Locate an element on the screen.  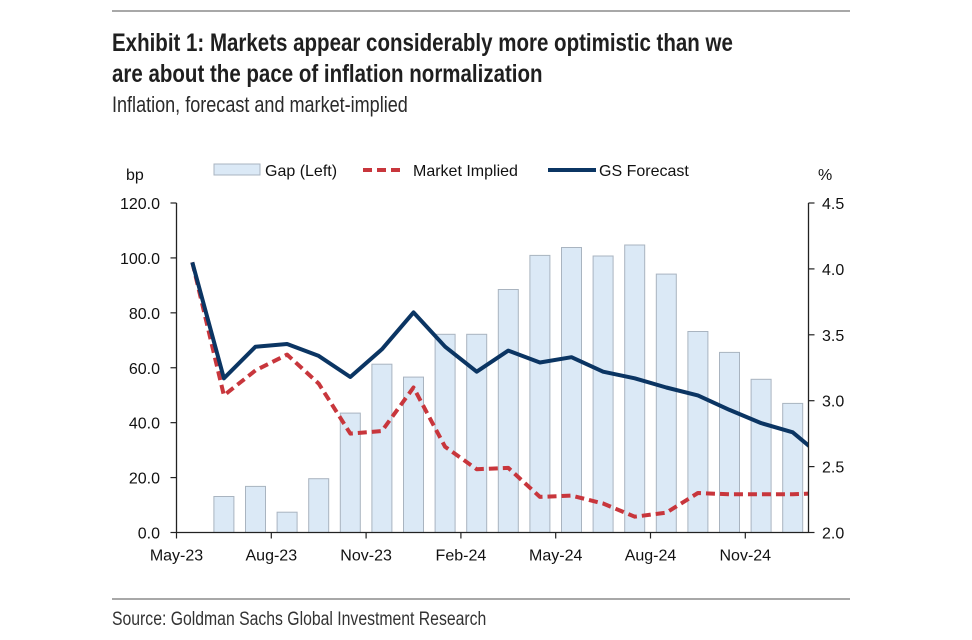
right-axis-tick-label: 2.0 is located at coordinates (833, 534).